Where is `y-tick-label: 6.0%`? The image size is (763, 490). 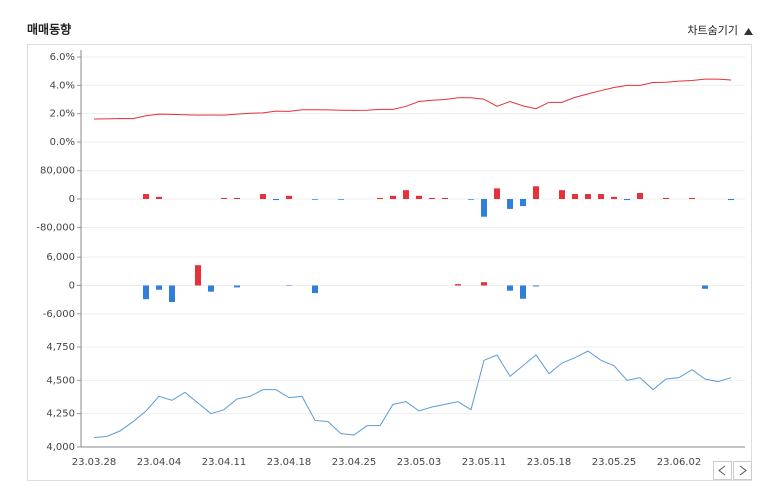 y-tick-label: 6.0% is located at coordinates (62, 57).